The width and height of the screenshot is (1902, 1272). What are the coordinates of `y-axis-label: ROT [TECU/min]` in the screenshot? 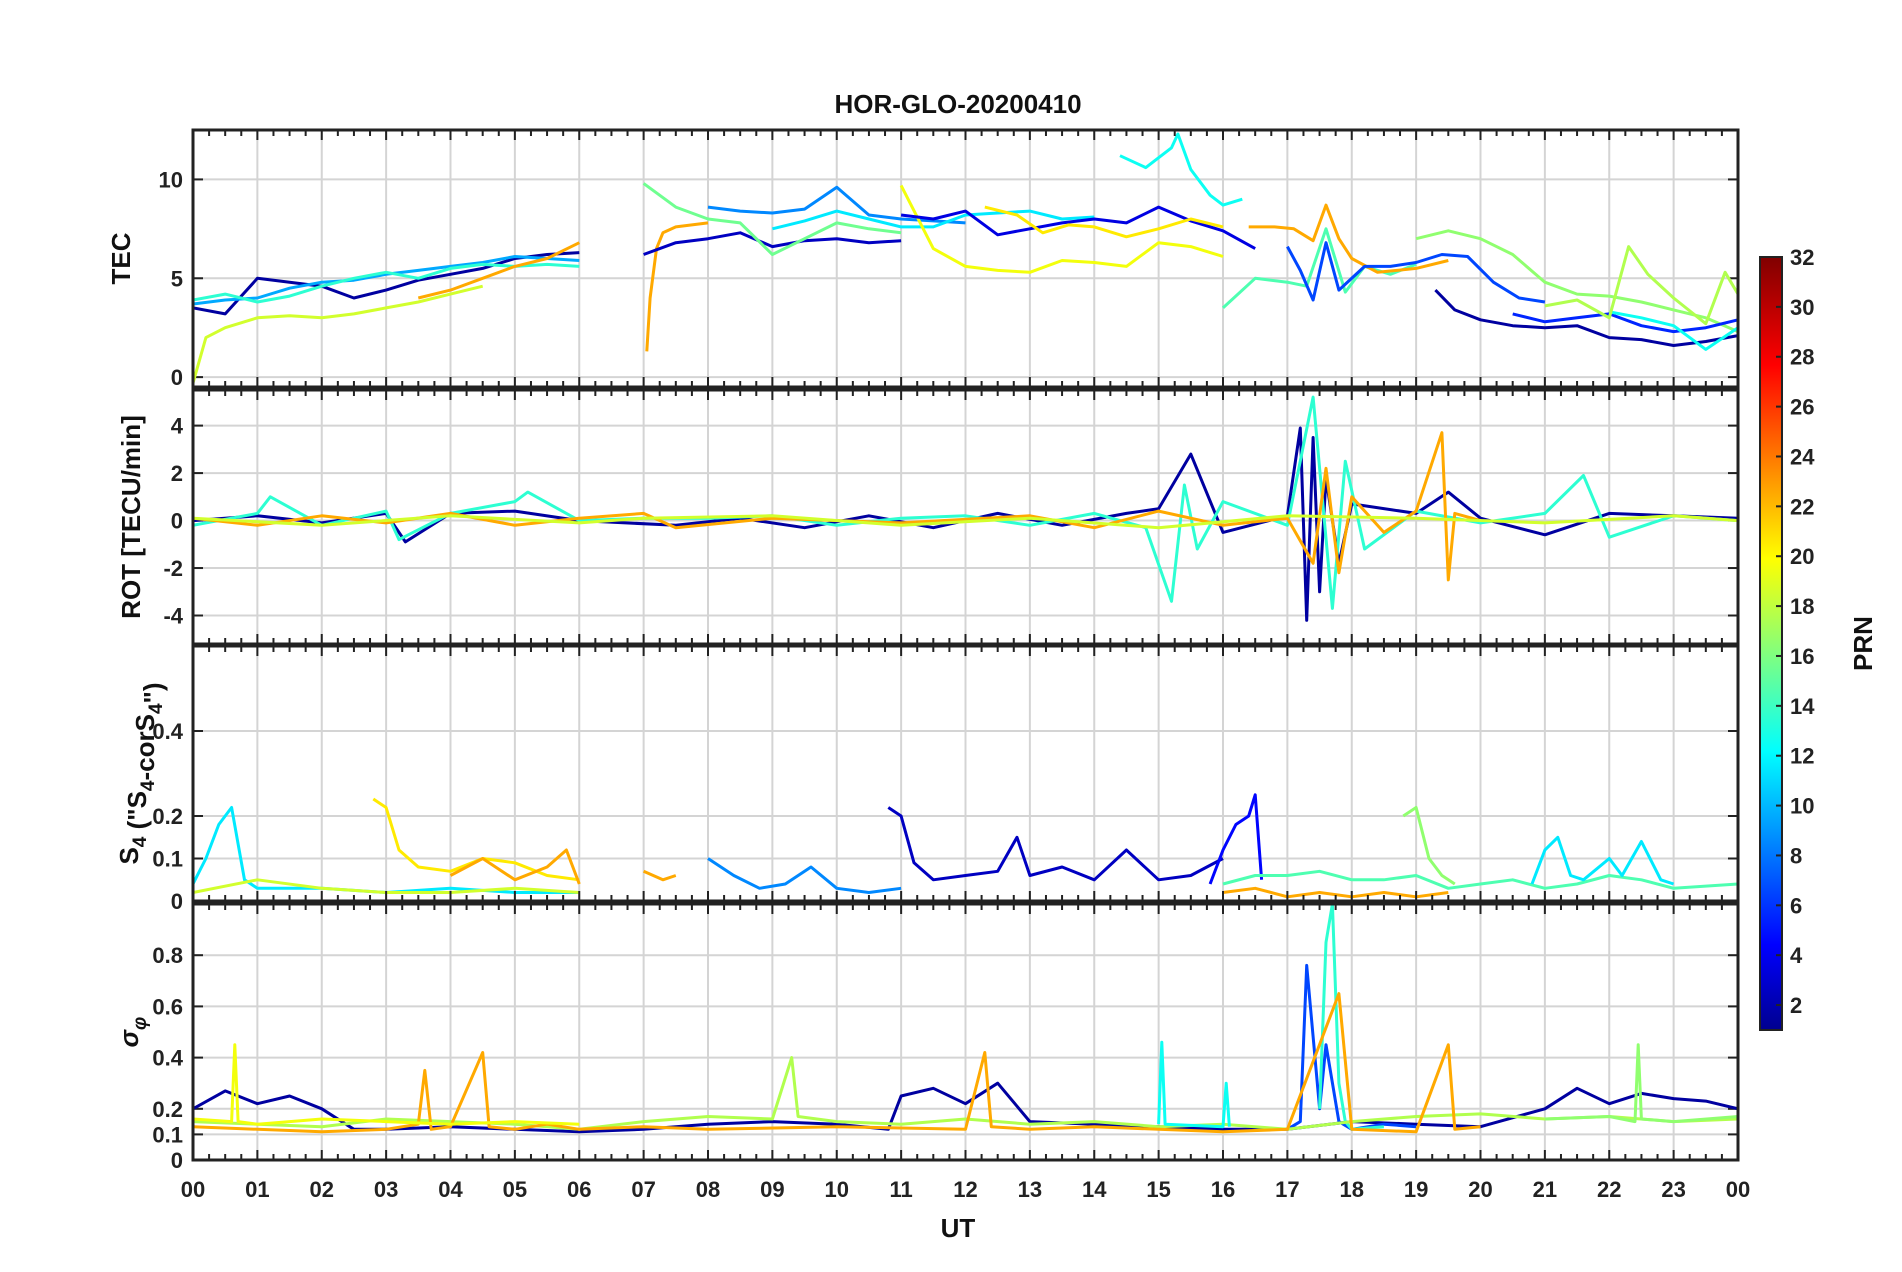 It's located at (131, 517).